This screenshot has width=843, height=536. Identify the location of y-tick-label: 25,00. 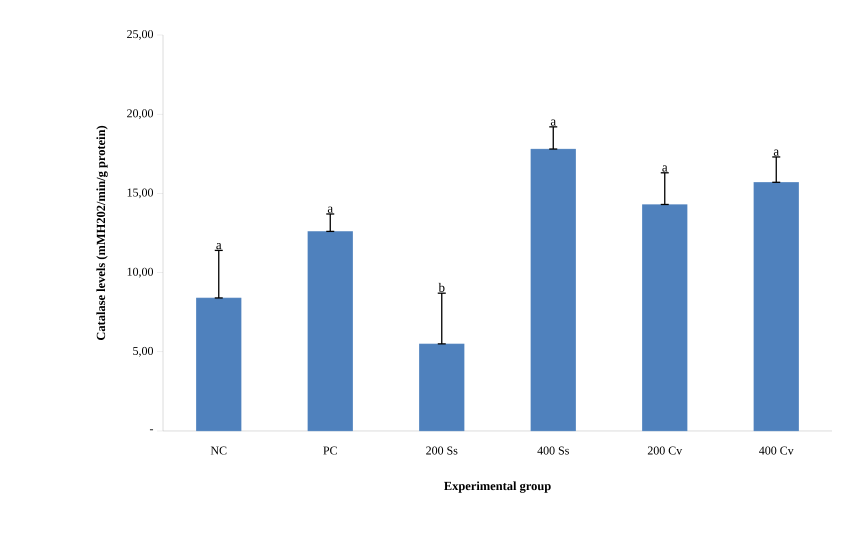
(140, 35).